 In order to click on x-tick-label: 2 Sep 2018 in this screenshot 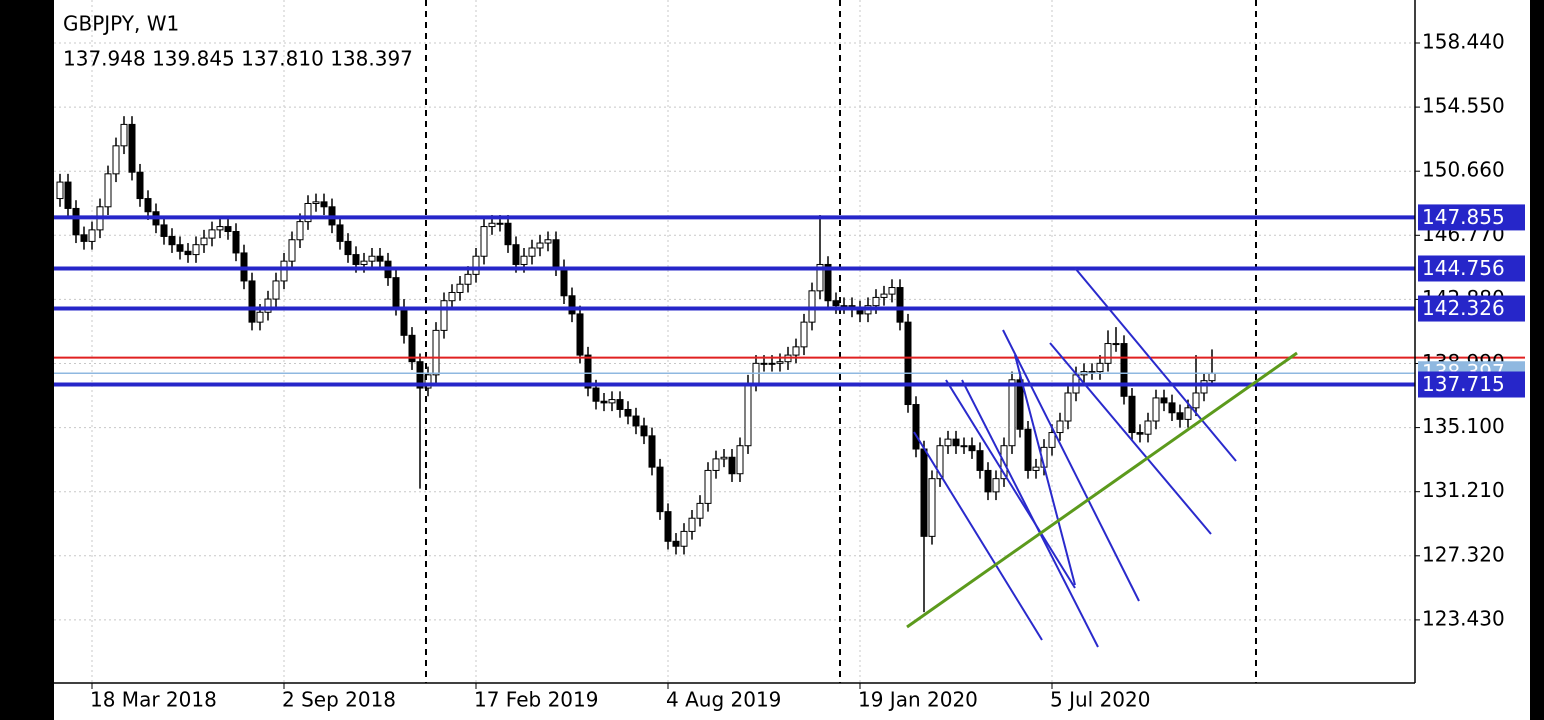, I will do `click(339, 700)`.